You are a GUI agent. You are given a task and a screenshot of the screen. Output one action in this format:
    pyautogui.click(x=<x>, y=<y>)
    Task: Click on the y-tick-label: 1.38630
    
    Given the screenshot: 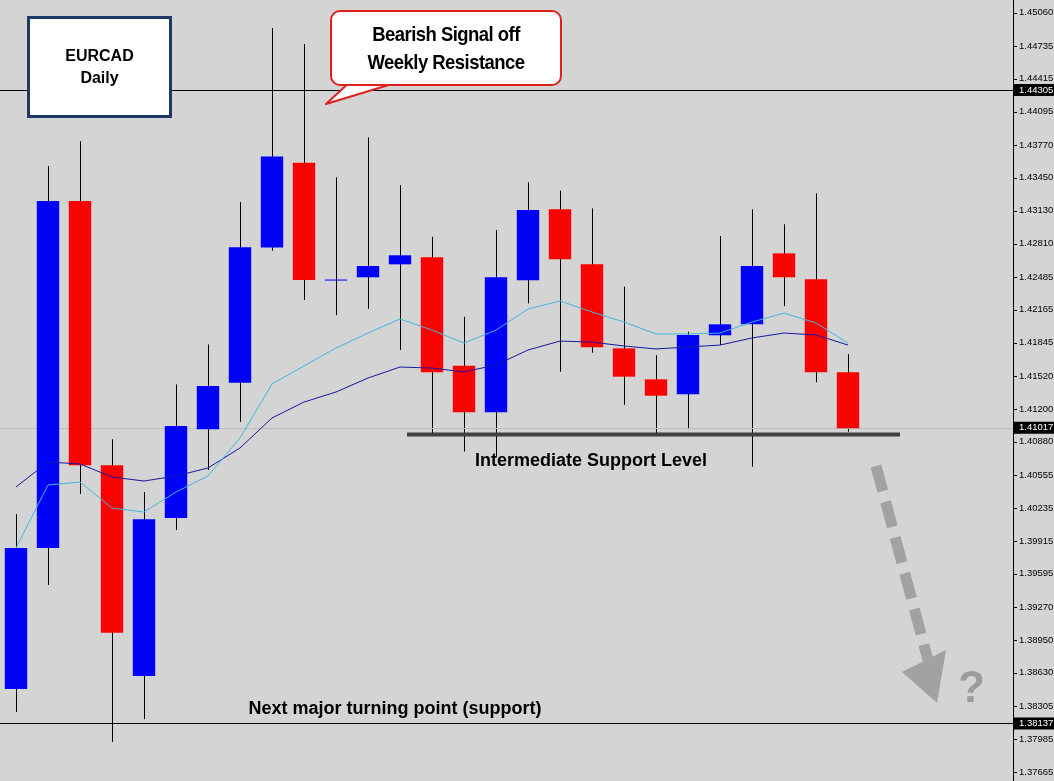 What is the action you would take?
    pyautogui.click(x=1036, y=672)
    